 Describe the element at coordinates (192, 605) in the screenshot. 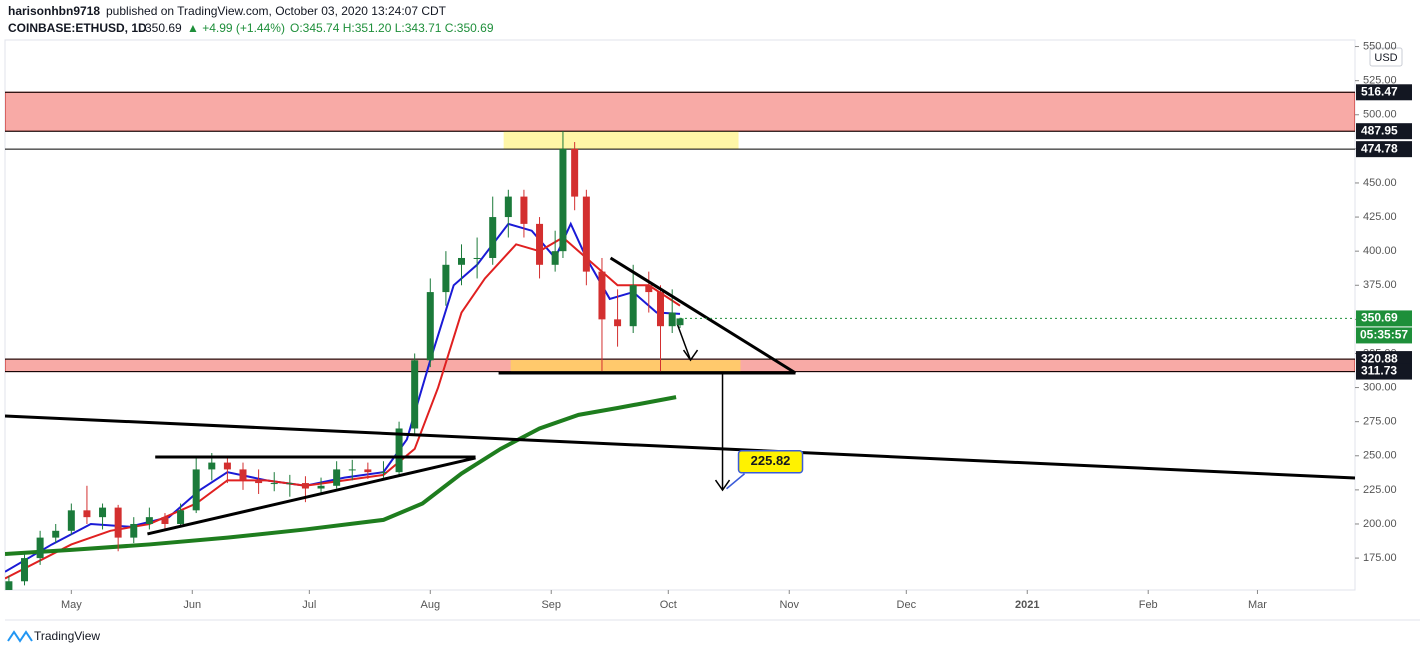

I see `x-tick-label: Jun` at that location.